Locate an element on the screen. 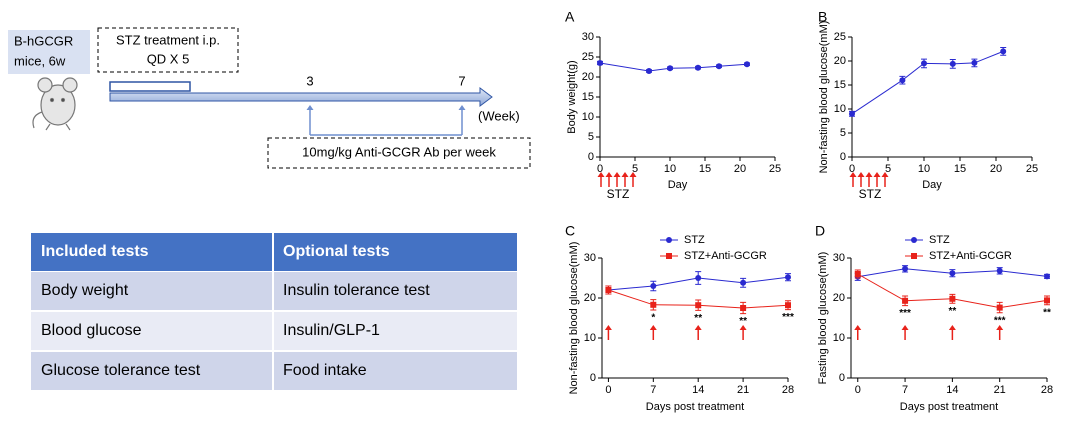  panel-label: A is located at coordinates (570, 17).